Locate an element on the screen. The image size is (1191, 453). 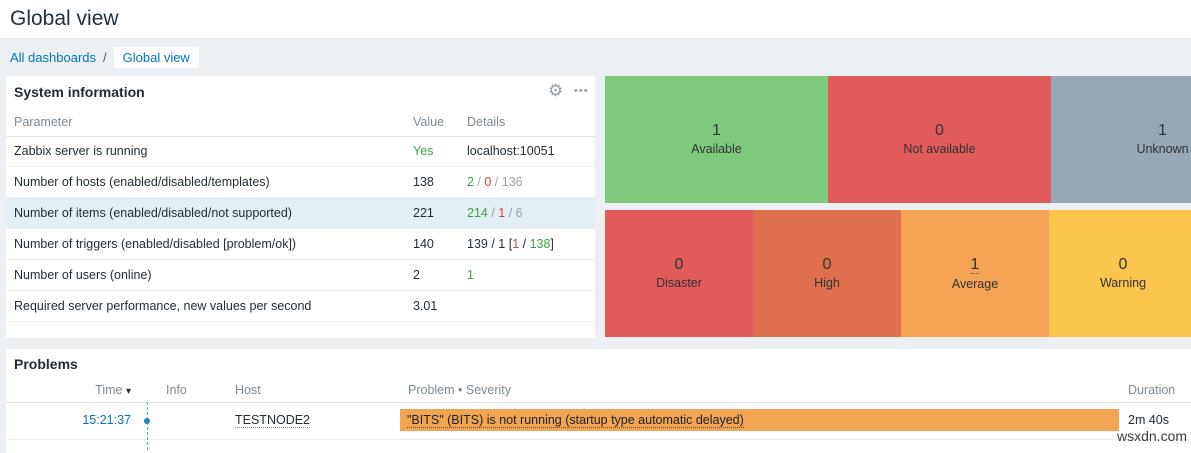
severity-label: Disaster is located at coordinates (679, 283).